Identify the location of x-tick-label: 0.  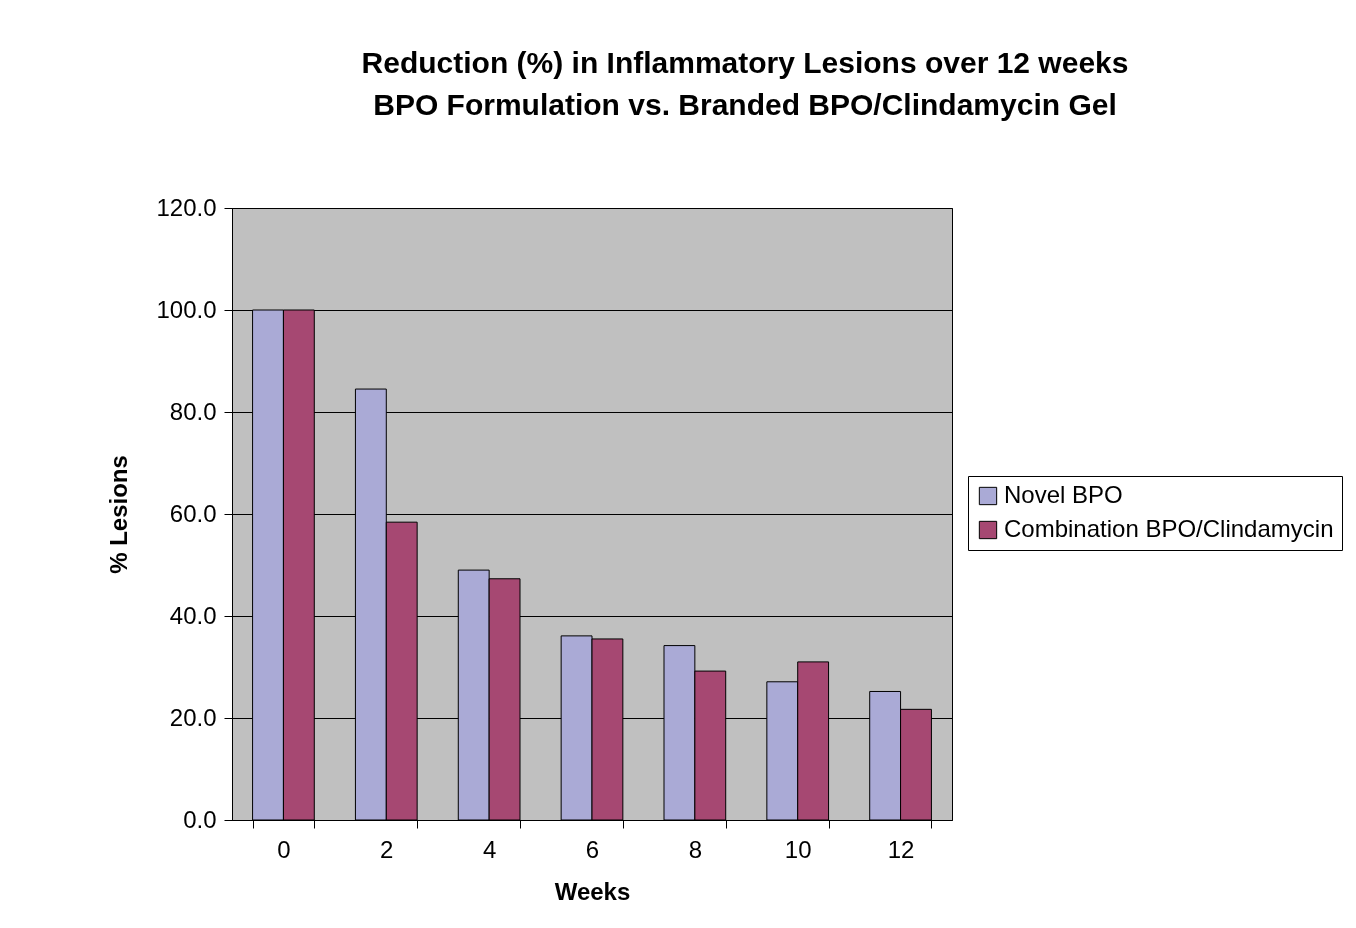
(284, 849).